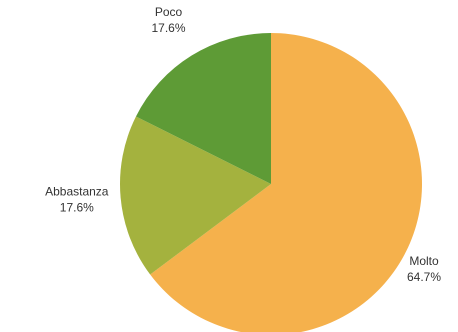 This screenshot has width=458, height=332. Describe the element at coordinates (424, 269) in the screenshot. I see `slice-label-molto: Molto 64.7%` at that location.